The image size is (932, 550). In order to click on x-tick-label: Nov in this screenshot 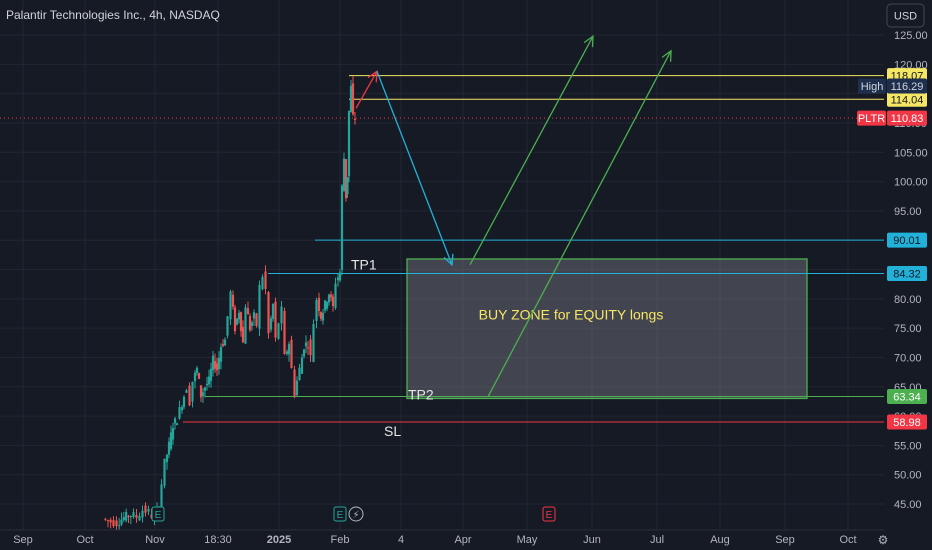, I will do `click(155, 540)`.